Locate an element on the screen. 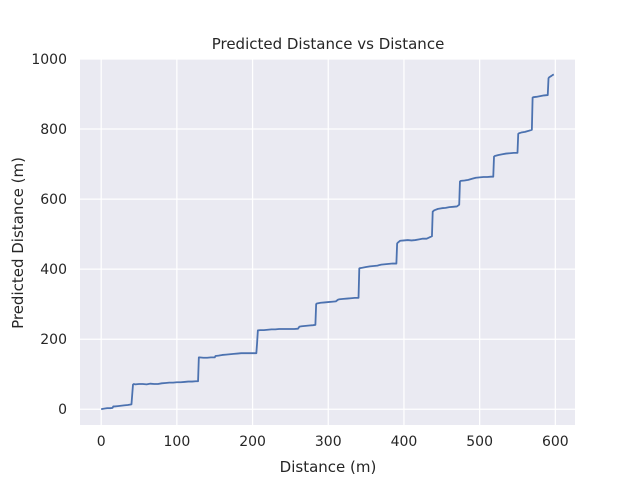  x-tick-label: 600 is located at coordinates (555, 442).